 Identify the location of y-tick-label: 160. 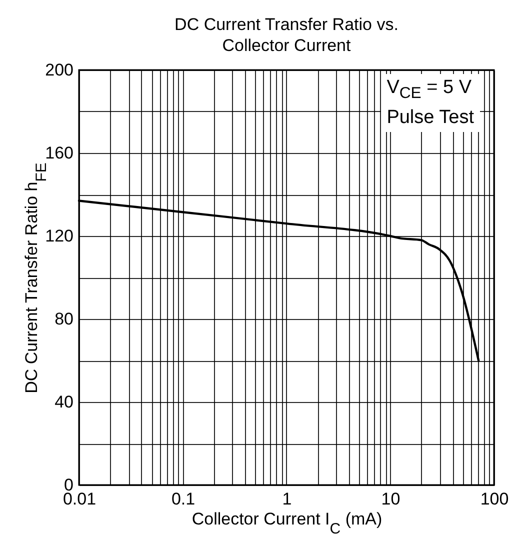
(59, 153).